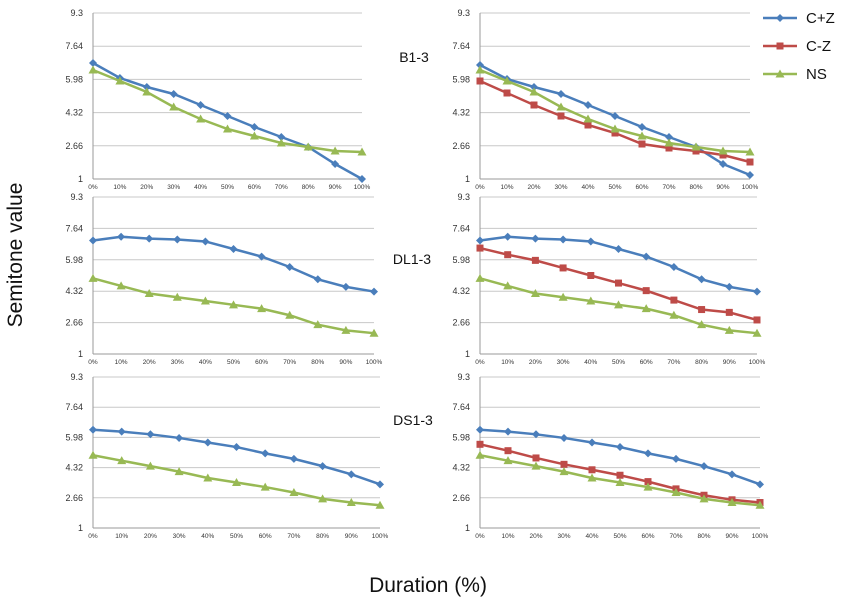 The height and width of the screenshot is (604, 846). What do you see at coordinates (76, 377) in the screenshot?
I see `y-tick-label: 9.3` at bounding box center [76, 377].